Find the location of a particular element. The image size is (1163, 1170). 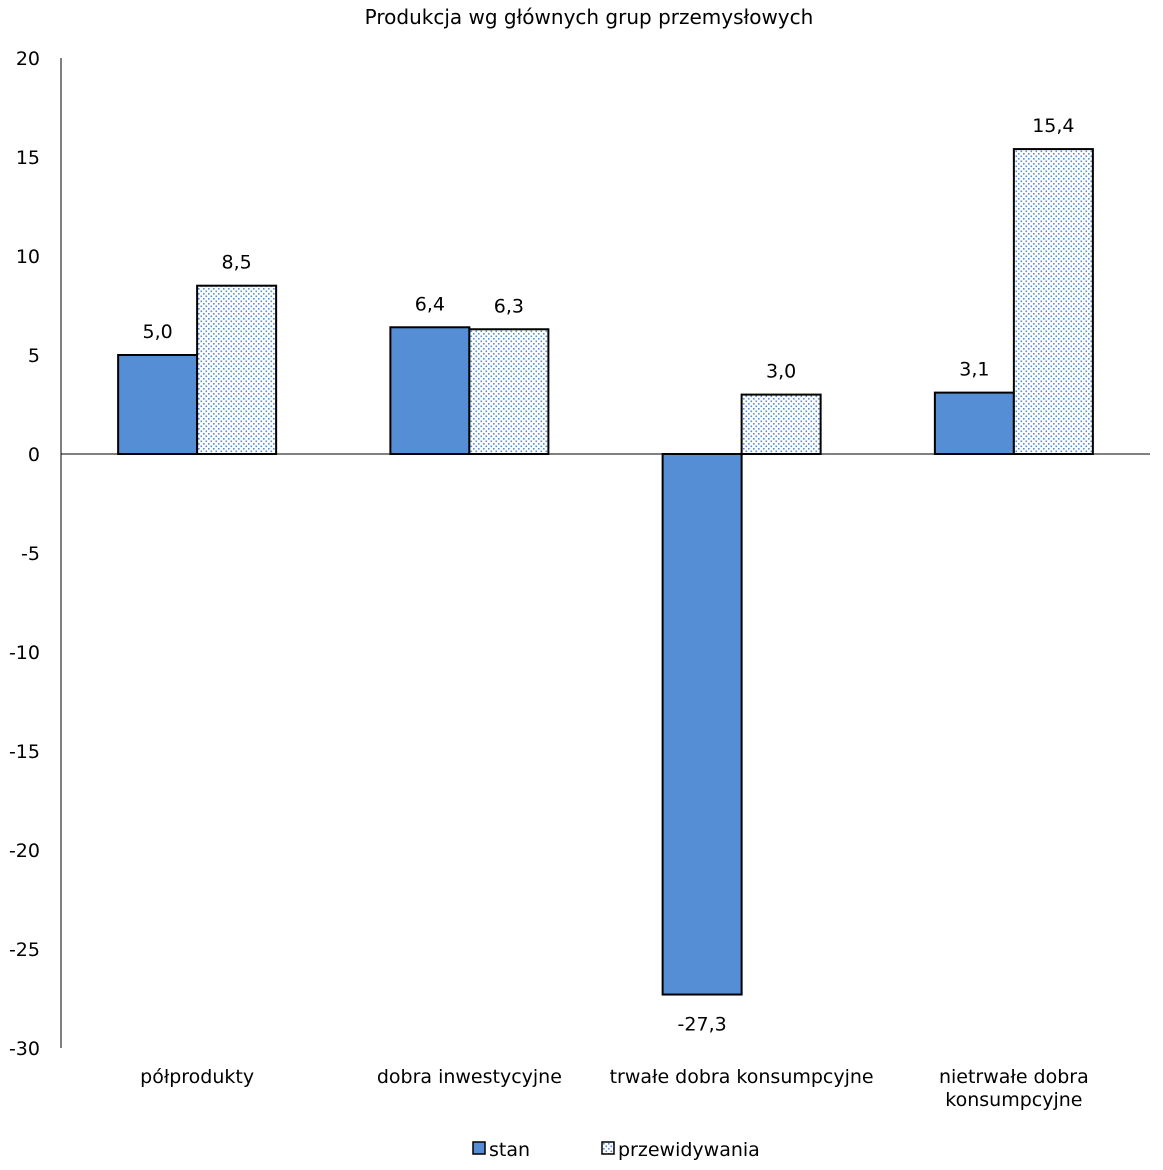

y-tick-label: -5 is located at coordinates (30, 554).